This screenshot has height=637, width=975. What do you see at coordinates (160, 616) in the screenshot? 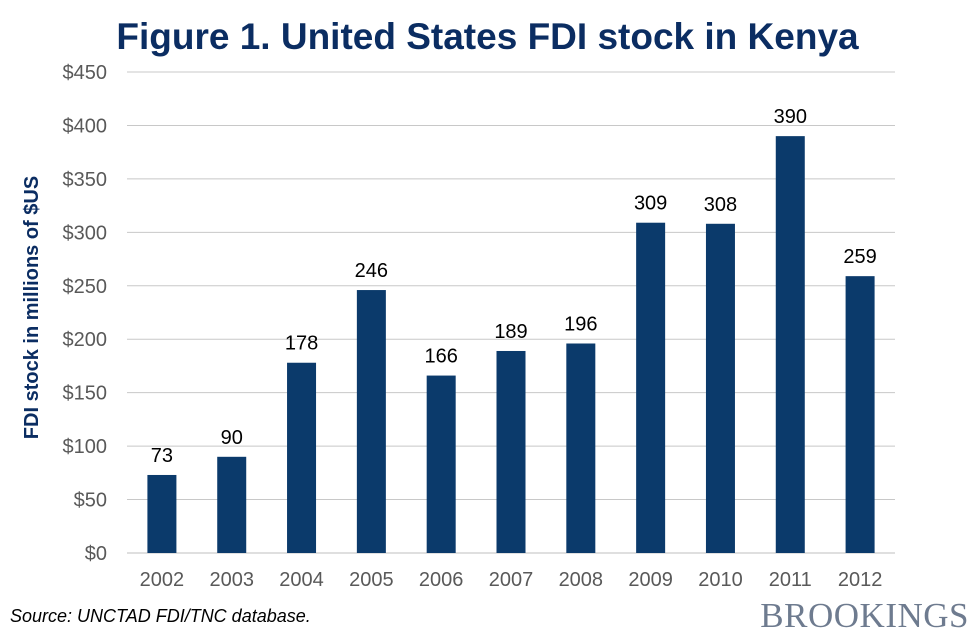
I see `source-note: Source: UNCTAD FDI/TNC database.` at bounding box center [160, 616].